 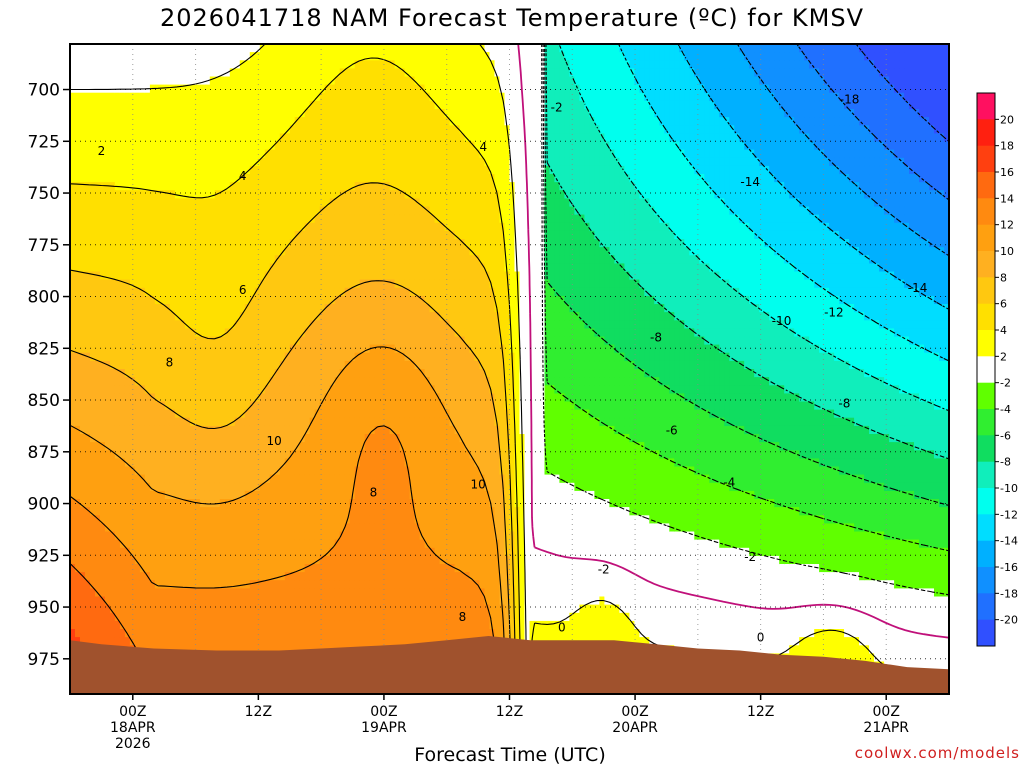 What do you see at coordinates (635, 728) in the screenshot?
I see `x-tick-label: 20APR` at bounding box center [635, 728].